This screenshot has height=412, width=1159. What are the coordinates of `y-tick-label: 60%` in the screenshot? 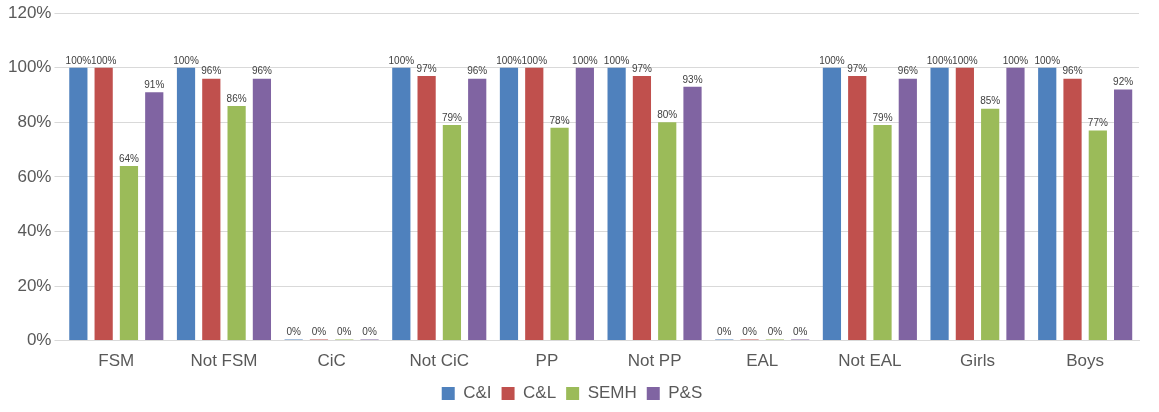 It's located at (34, 176).